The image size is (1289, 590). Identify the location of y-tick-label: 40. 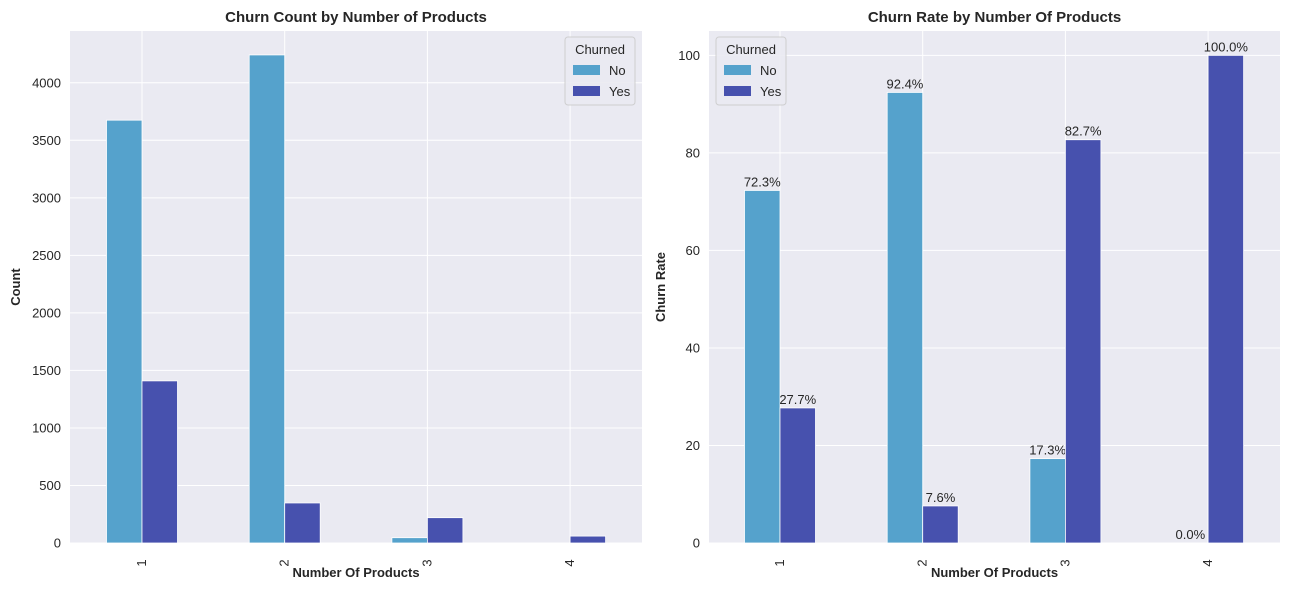
(693, 347).